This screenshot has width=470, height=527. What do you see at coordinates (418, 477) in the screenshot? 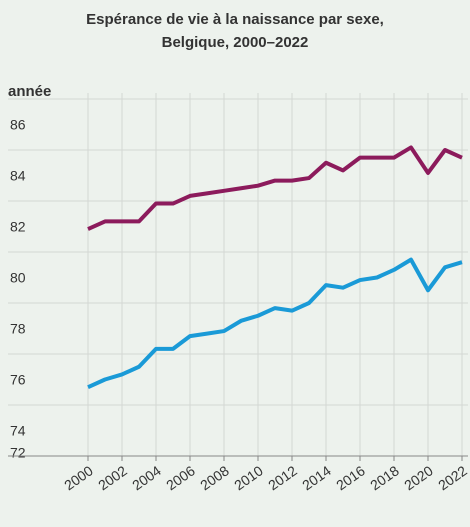
I see `x-tick-label: 2020` at bounding box center [418, 477].